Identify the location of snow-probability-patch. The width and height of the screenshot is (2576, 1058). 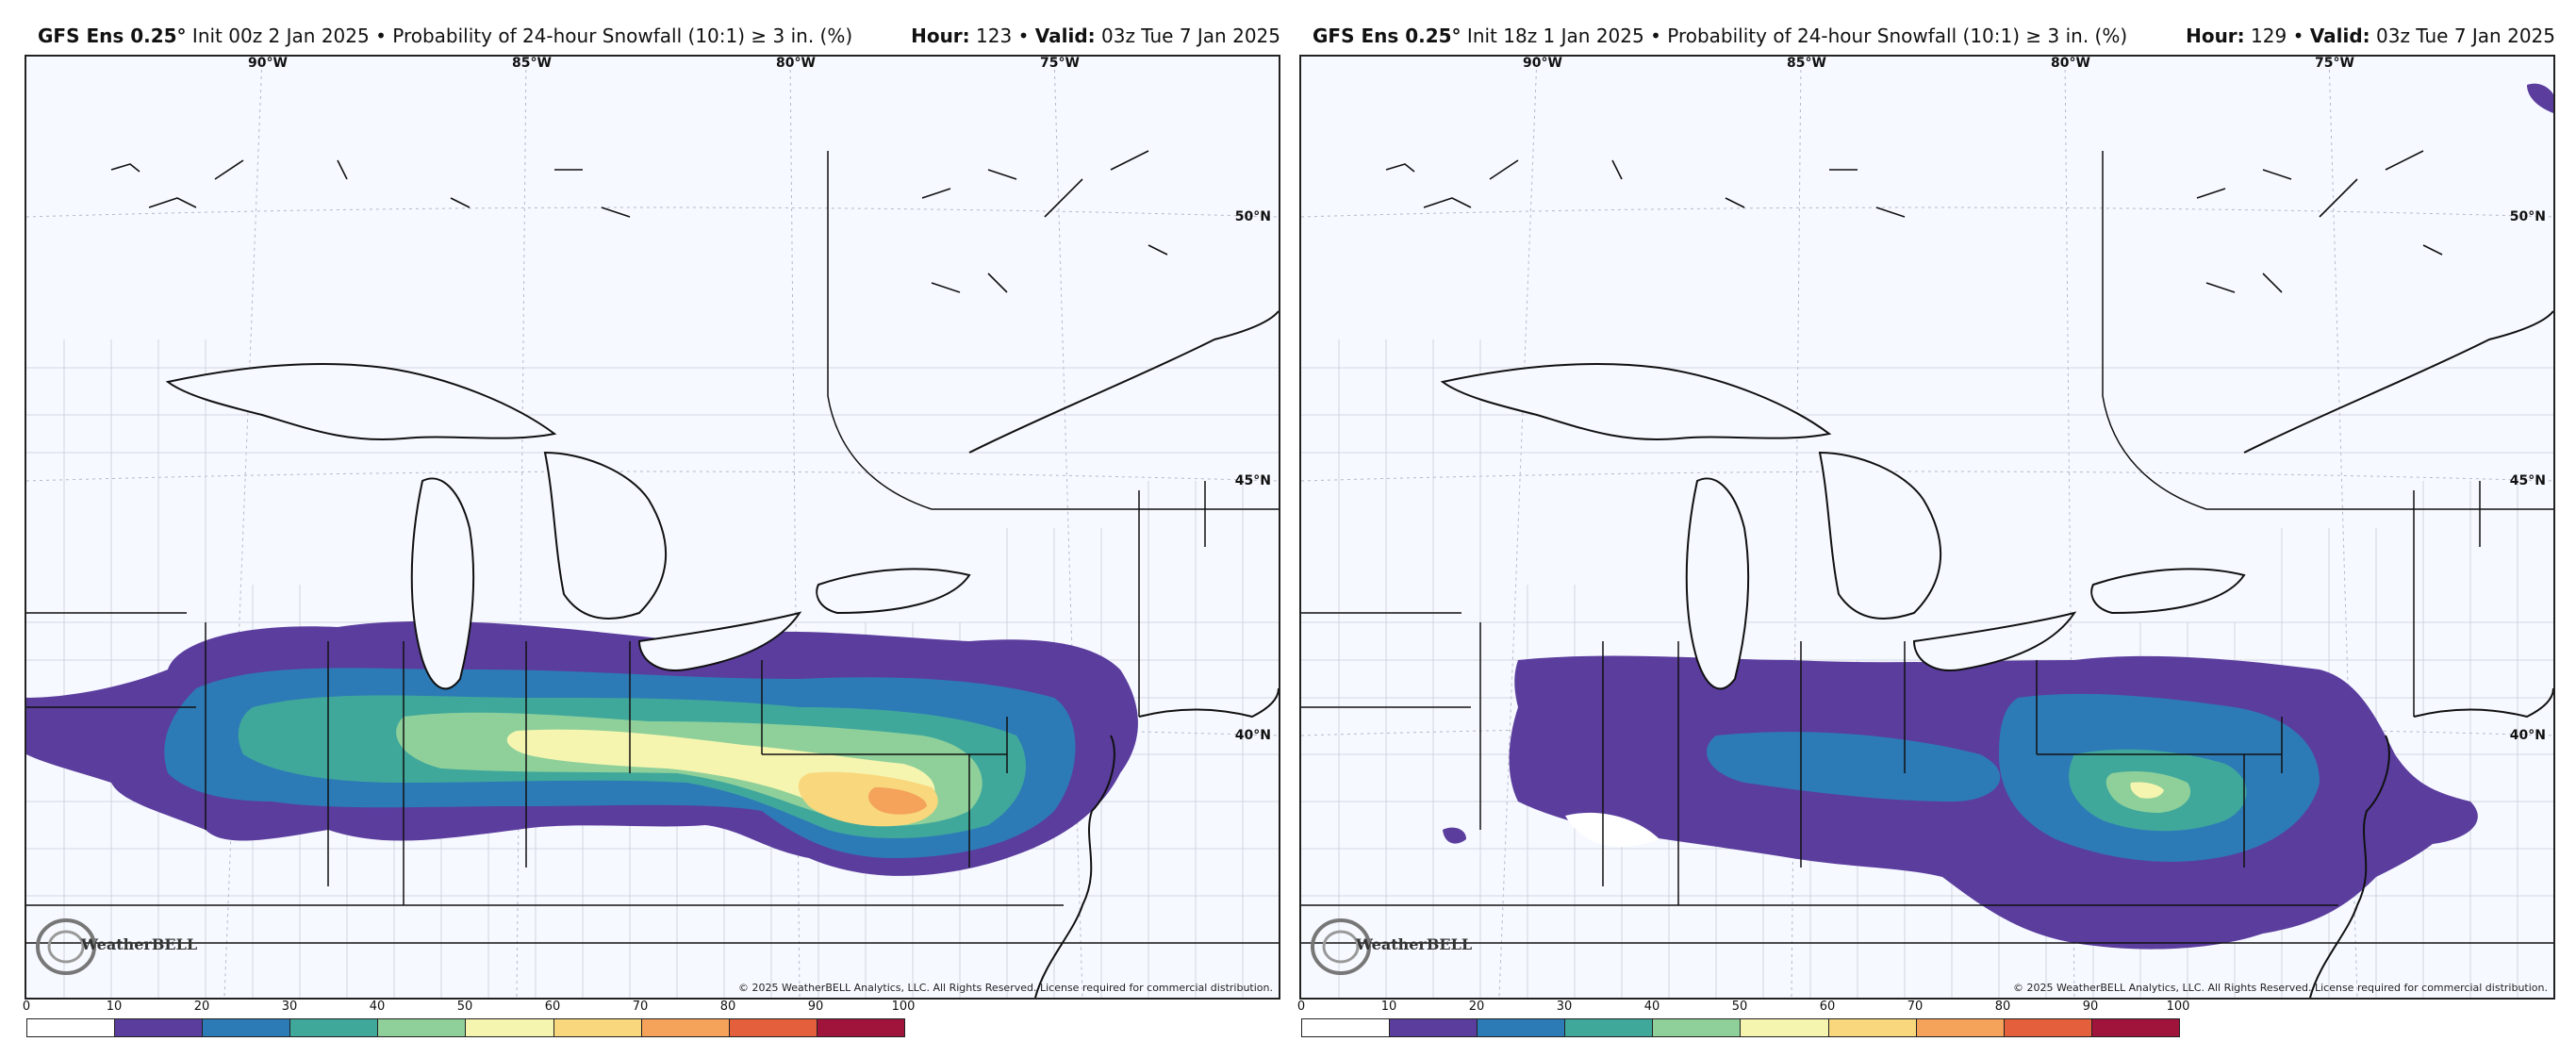
(2540, 98).